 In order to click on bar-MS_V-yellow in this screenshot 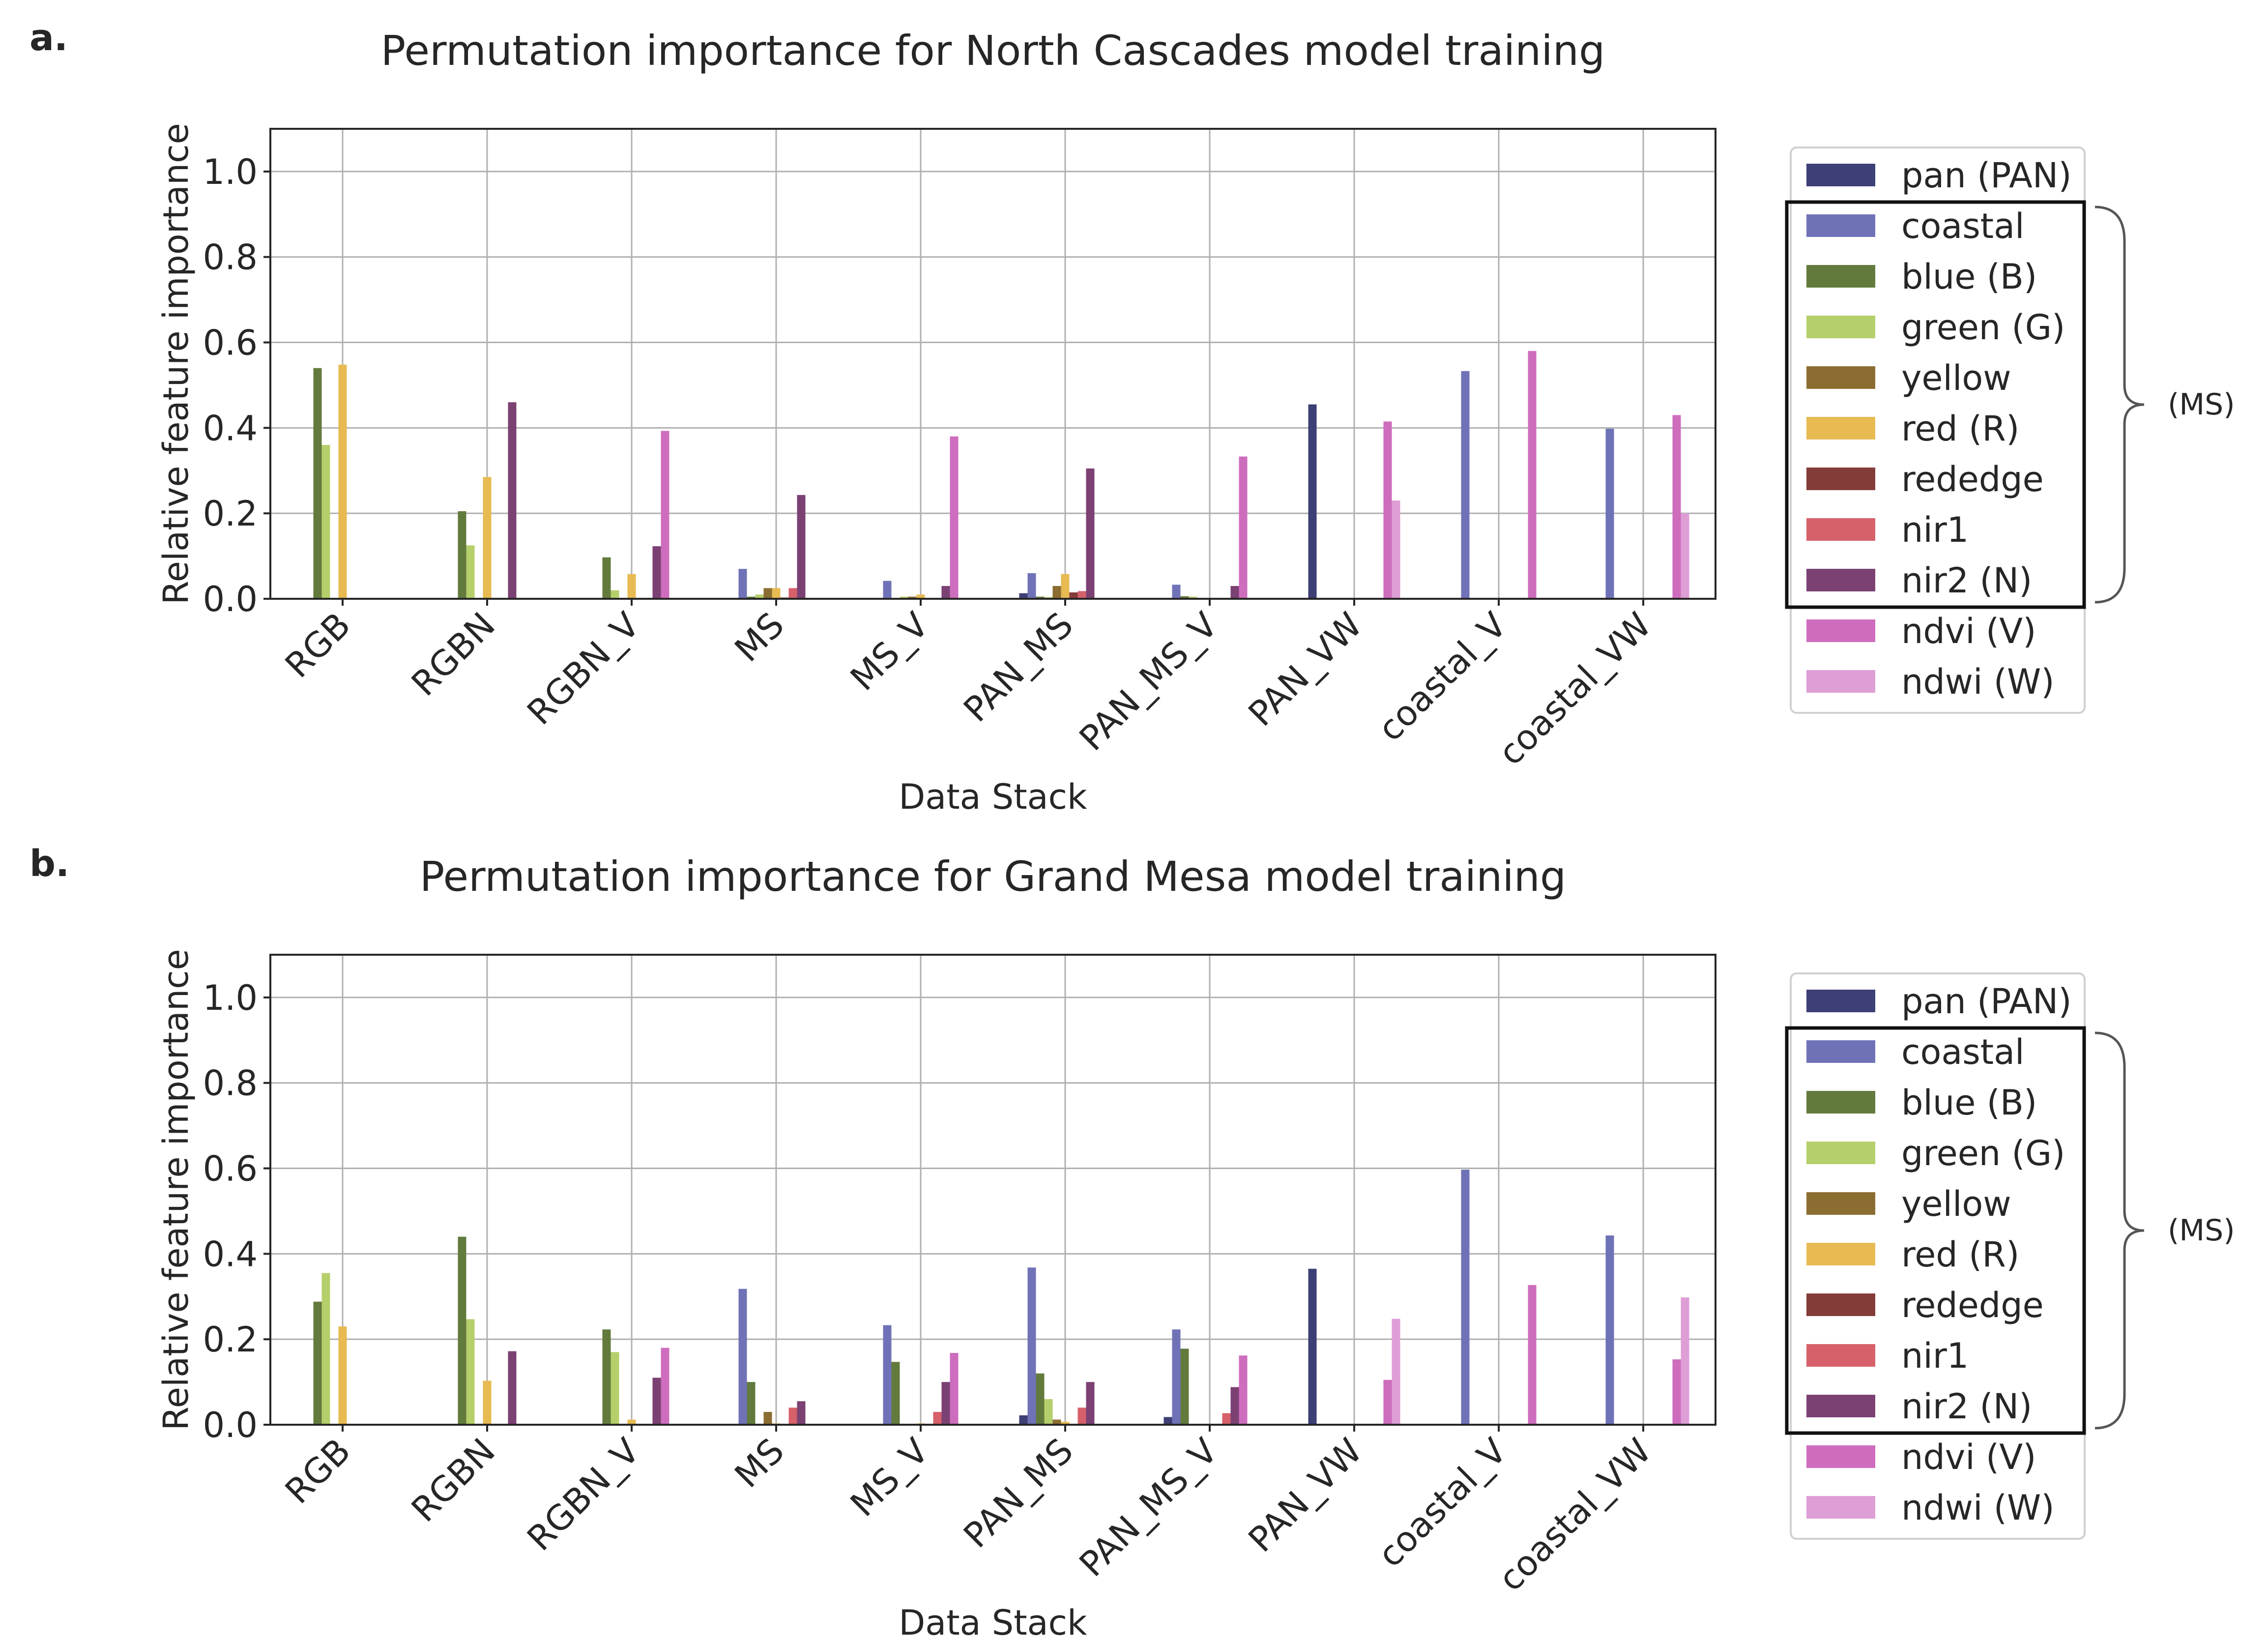, I will do `click(912, 597)`.